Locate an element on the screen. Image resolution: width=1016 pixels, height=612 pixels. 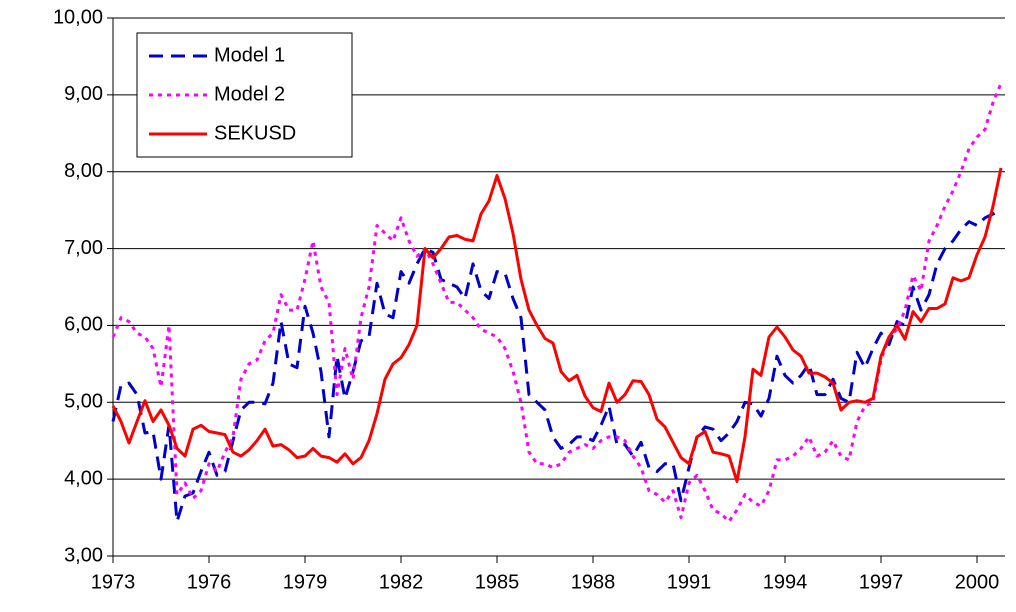
legend-label: Model 2 is located at coordinates (249, 94).